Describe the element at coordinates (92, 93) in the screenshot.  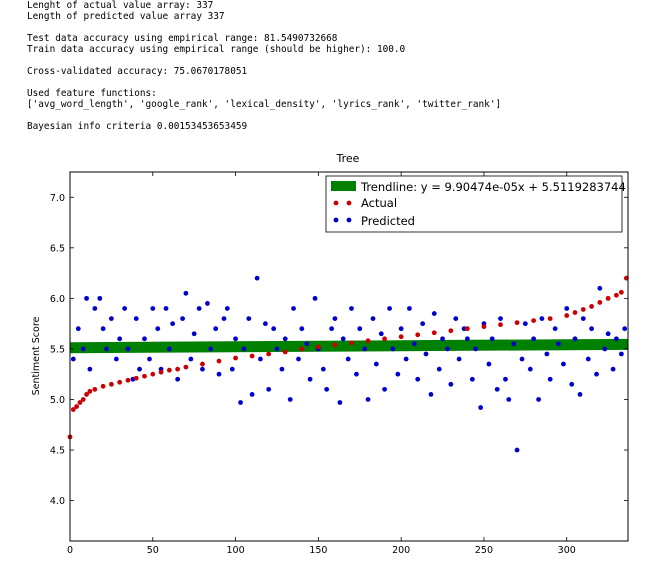
I see `console-line: Used feature functions:` at that location.